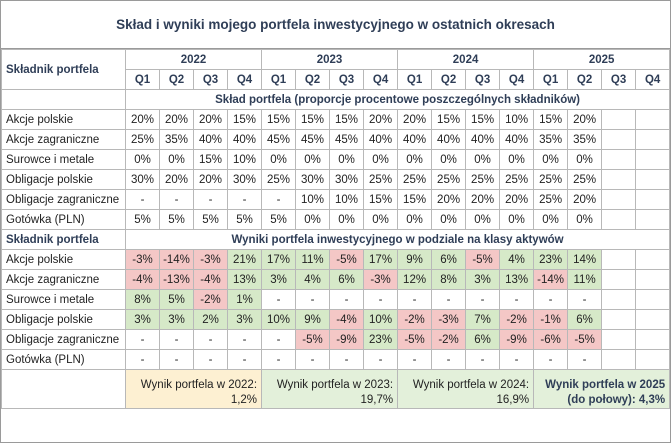  What do you see at coordinates (336, 79) in the screenshot?
I see `quarter-header-row: Q1 Q2 Q3 Q4 Q1 Q2 Q3 Q4 Q1 Q2 Q3 Q4 Q1 Q2 Q3 Q4` at bounding box center [336, 79].